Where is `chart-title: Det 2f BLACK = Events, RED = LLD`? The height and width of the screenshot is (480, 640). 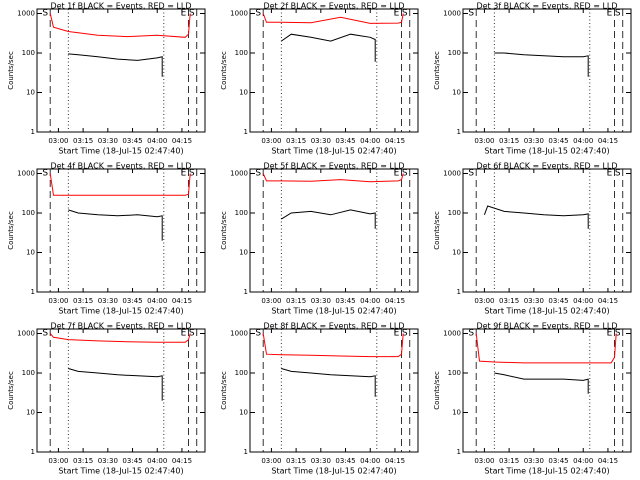 chart-title: Det 2f BLACK = Events, RED = LLD is located at coordinates (333, 6).